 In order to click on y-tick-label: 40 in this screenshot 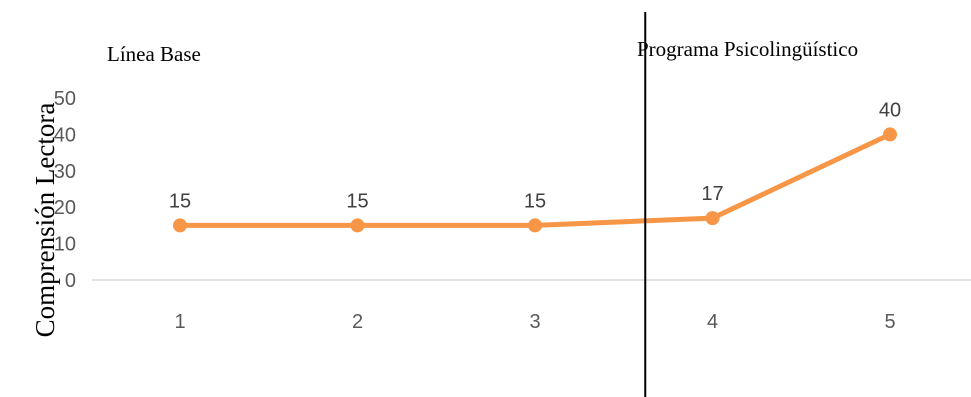, I will do `click(65, 135)`.